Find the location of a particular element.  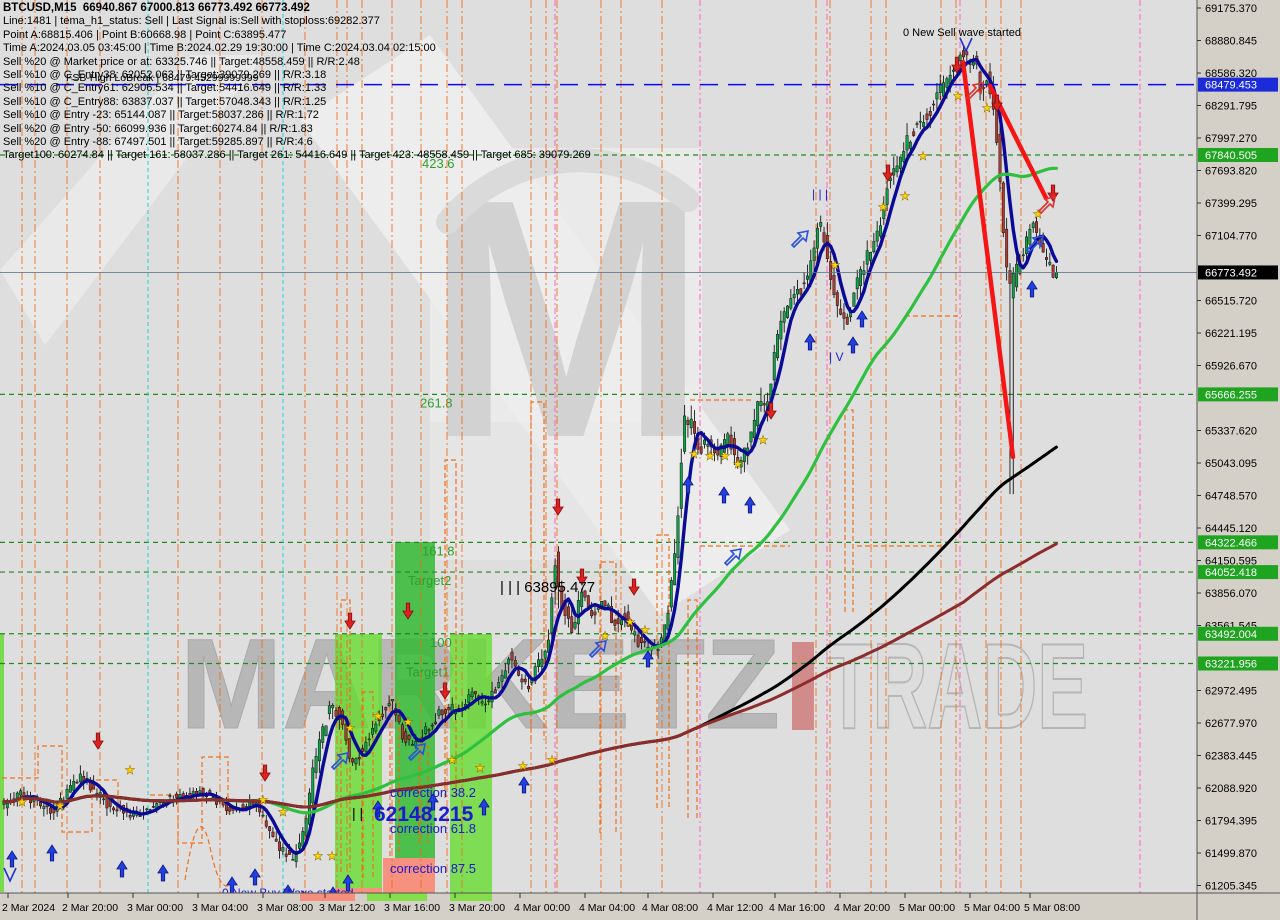

time-axis-label: 4 Mar 04:00 is located at coordinates (607, 908).